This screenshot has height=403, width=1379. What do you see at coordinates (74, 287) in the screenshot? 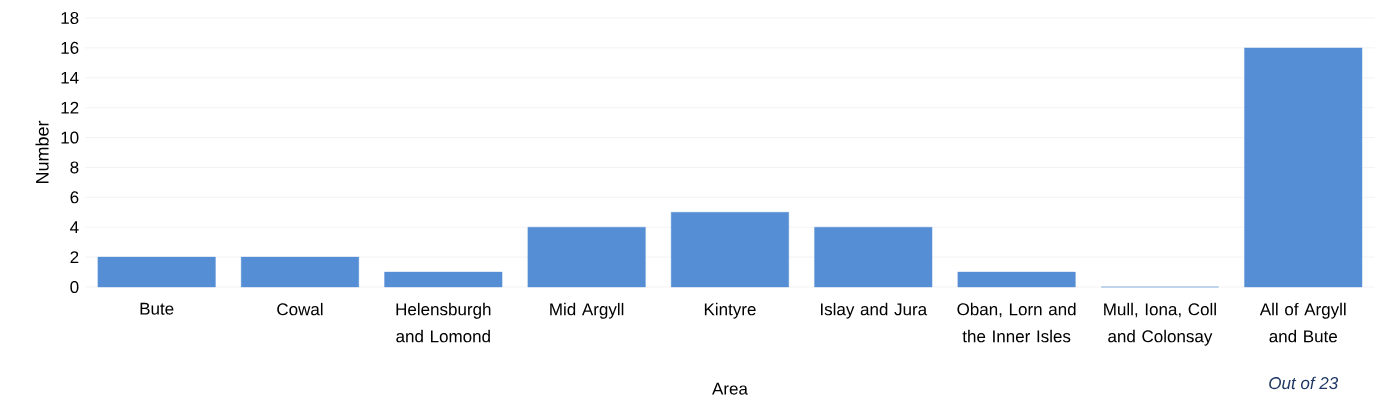
I see `y-tick-label: 0` at bounding box center [74, 287].